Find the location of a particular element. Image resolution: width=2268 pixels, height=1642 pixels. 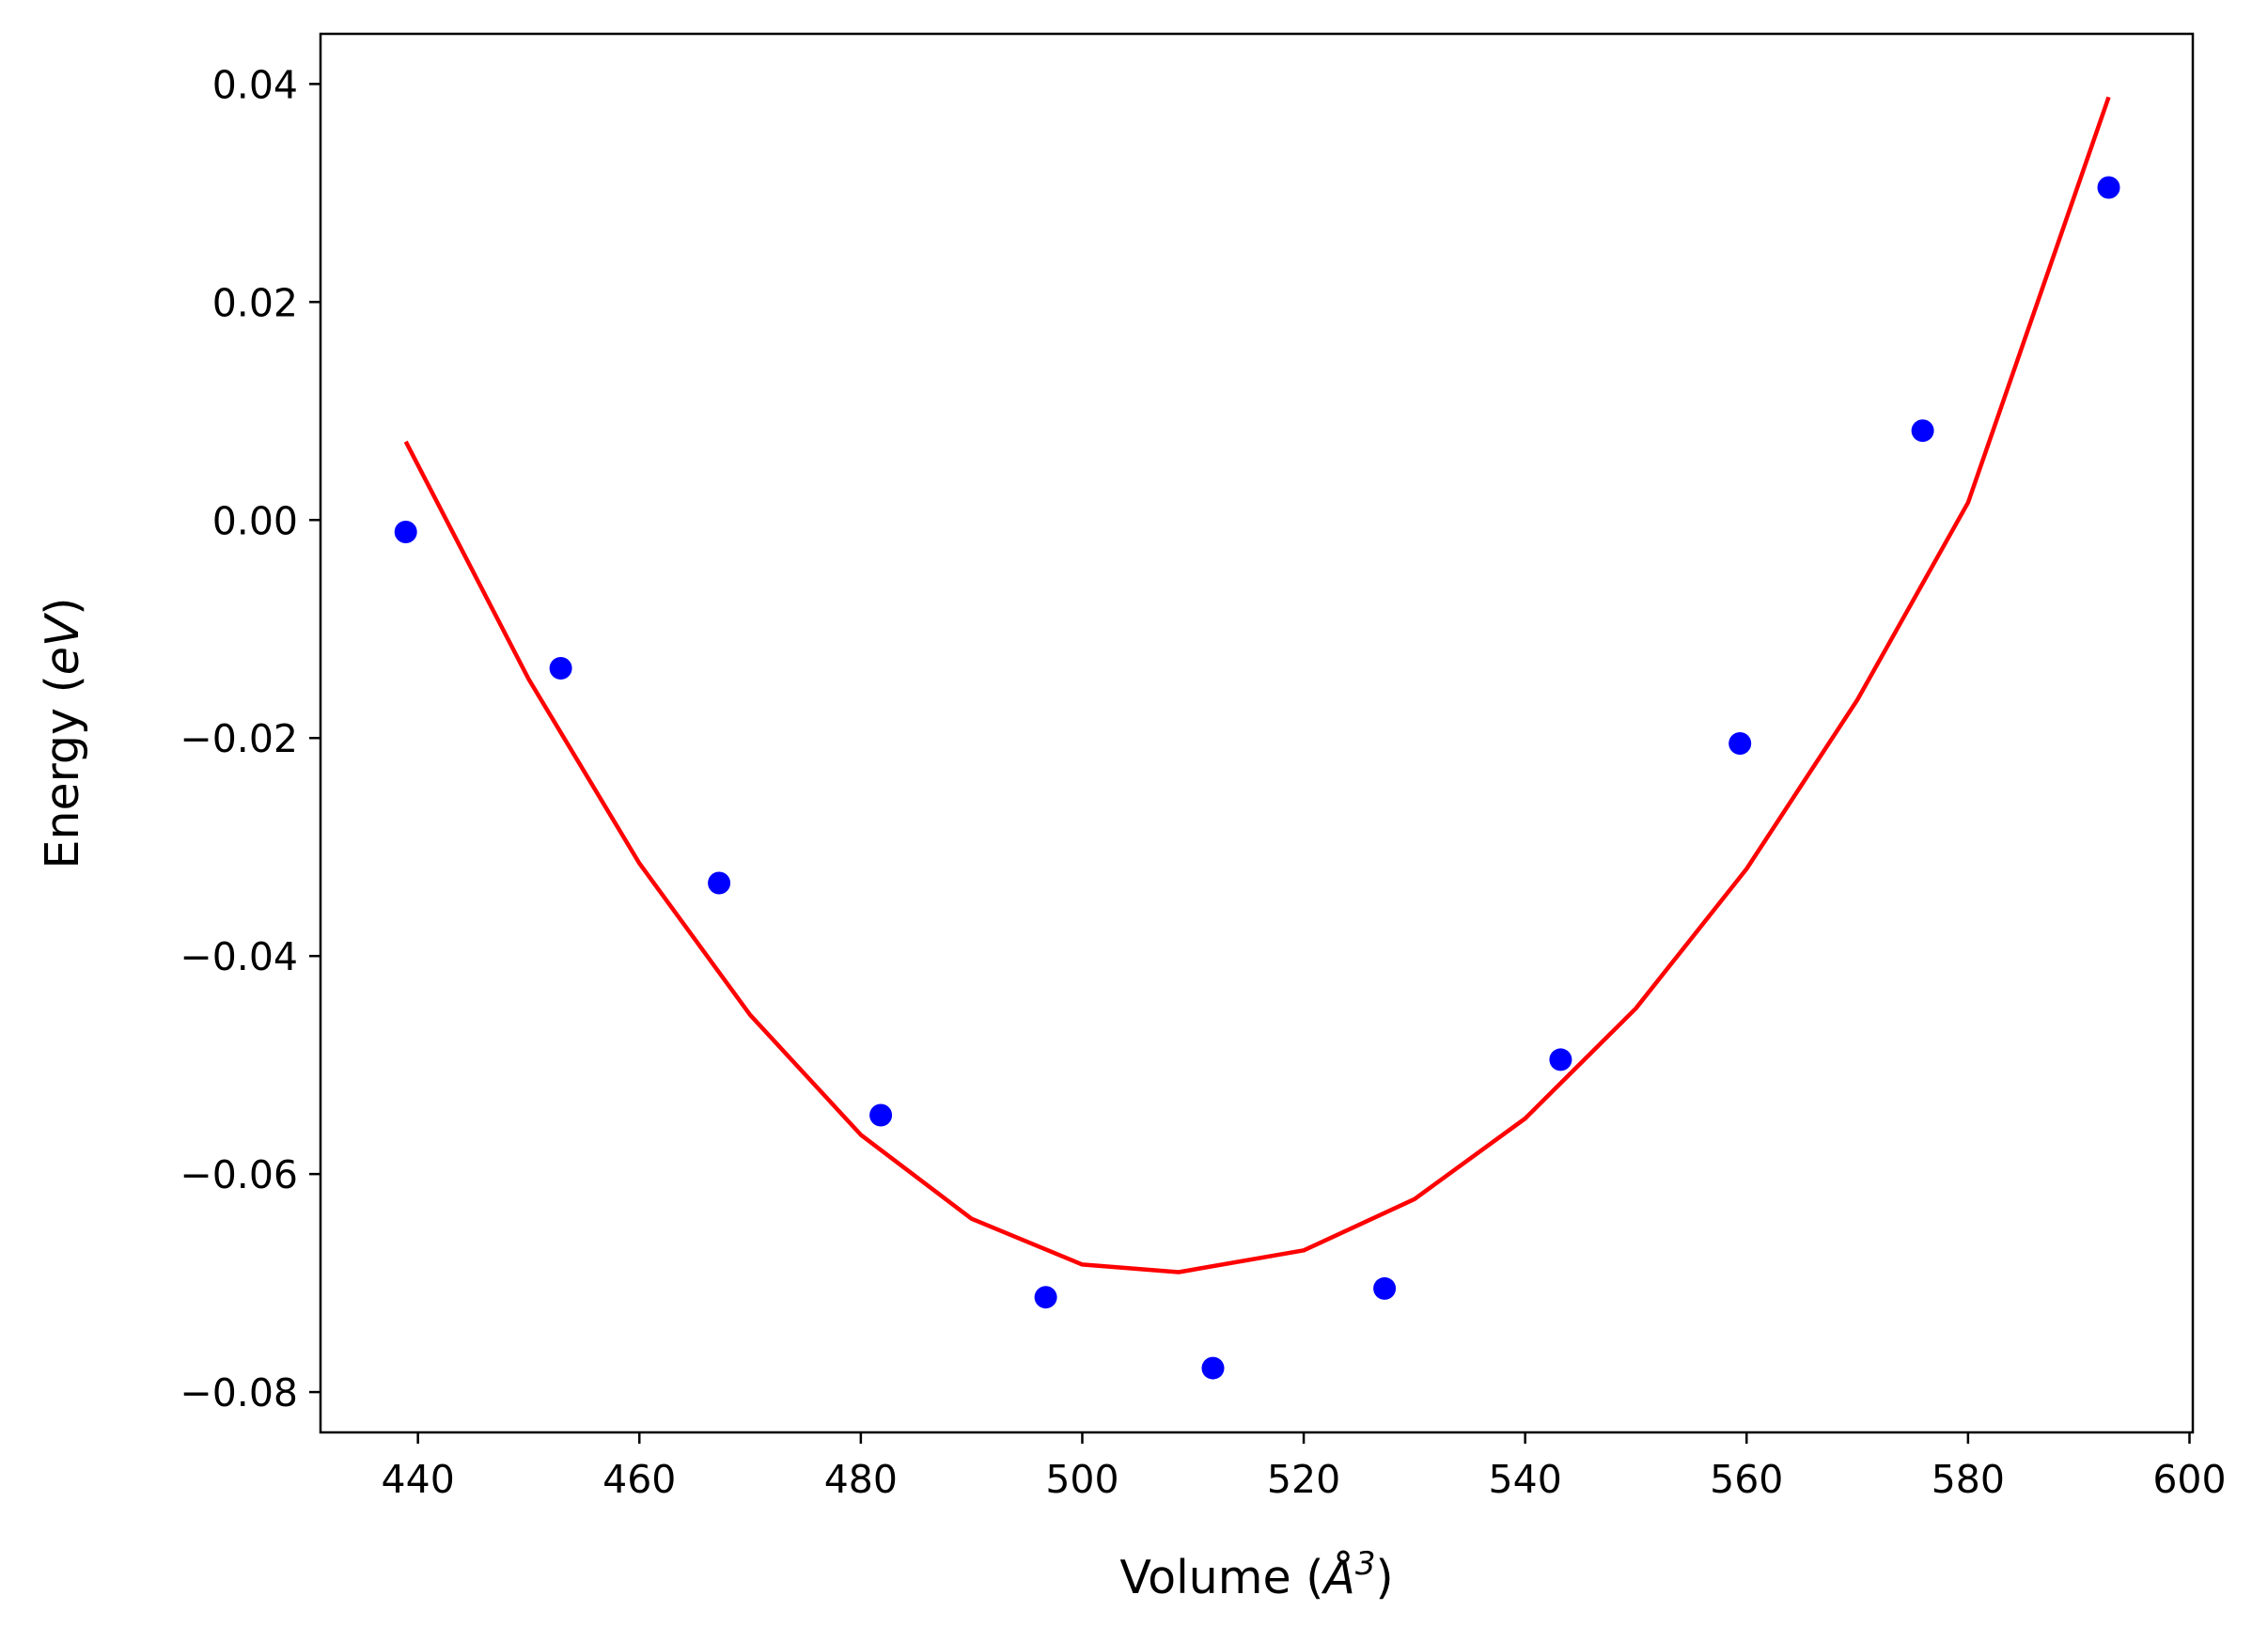

x-tick-label: 520 is located at coordinates (1303, 1479).